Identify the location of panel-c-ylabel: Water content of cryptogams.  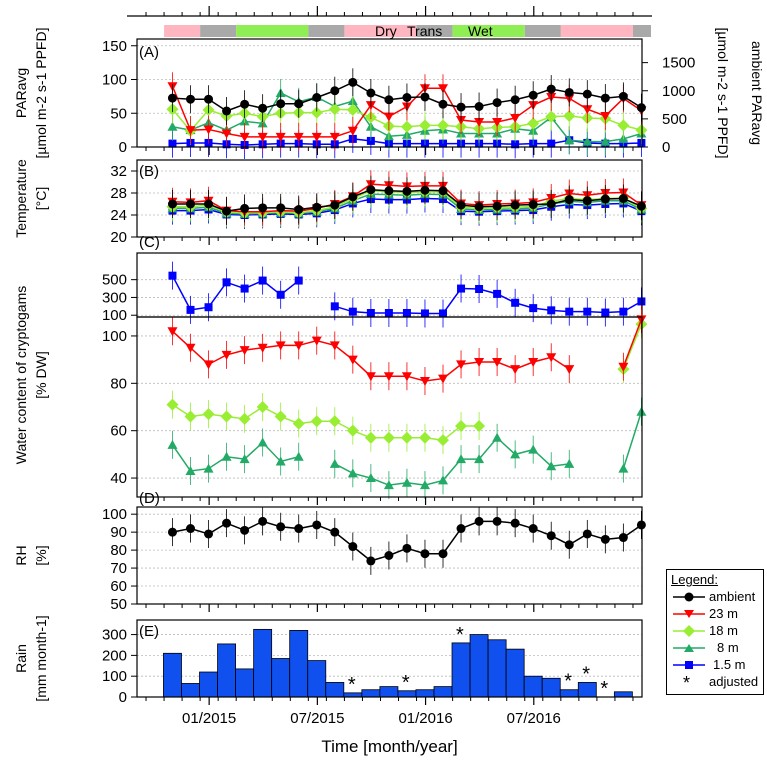
(21, 375).